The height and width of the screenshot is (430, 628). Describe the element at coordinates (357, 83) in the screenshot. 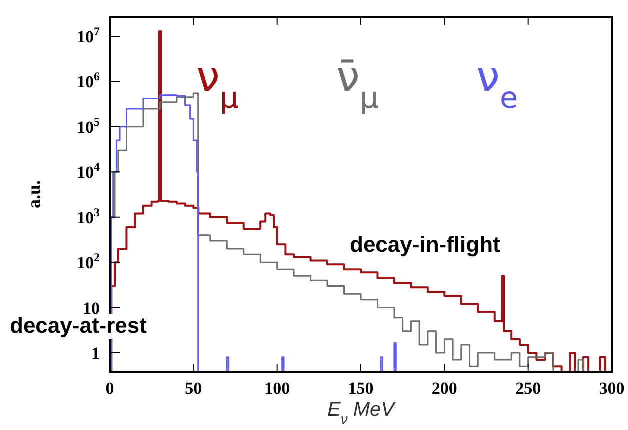

I see `text: ν̄$_{μ}$` at that location.